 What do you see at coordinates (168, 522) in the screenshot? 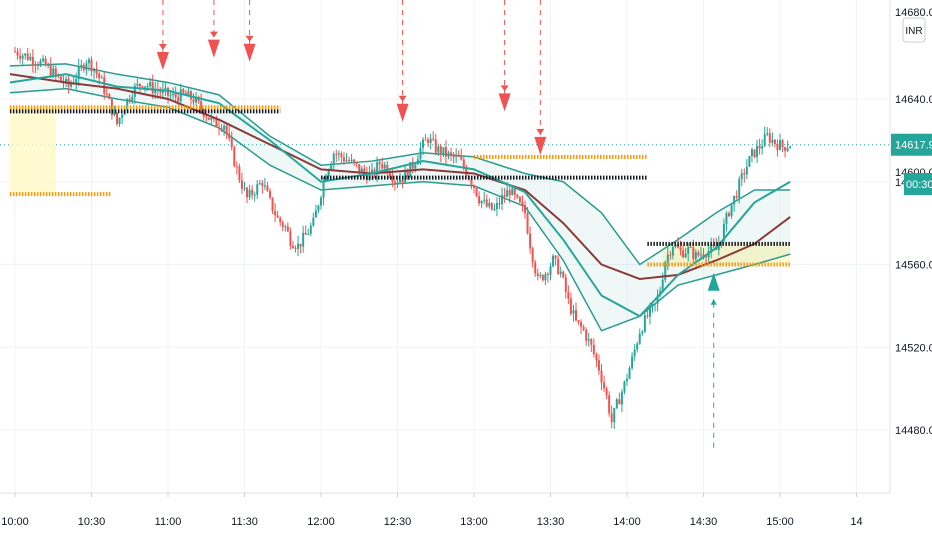
I see `time-tick-label: 11:00` at bounding box center [168, 522].